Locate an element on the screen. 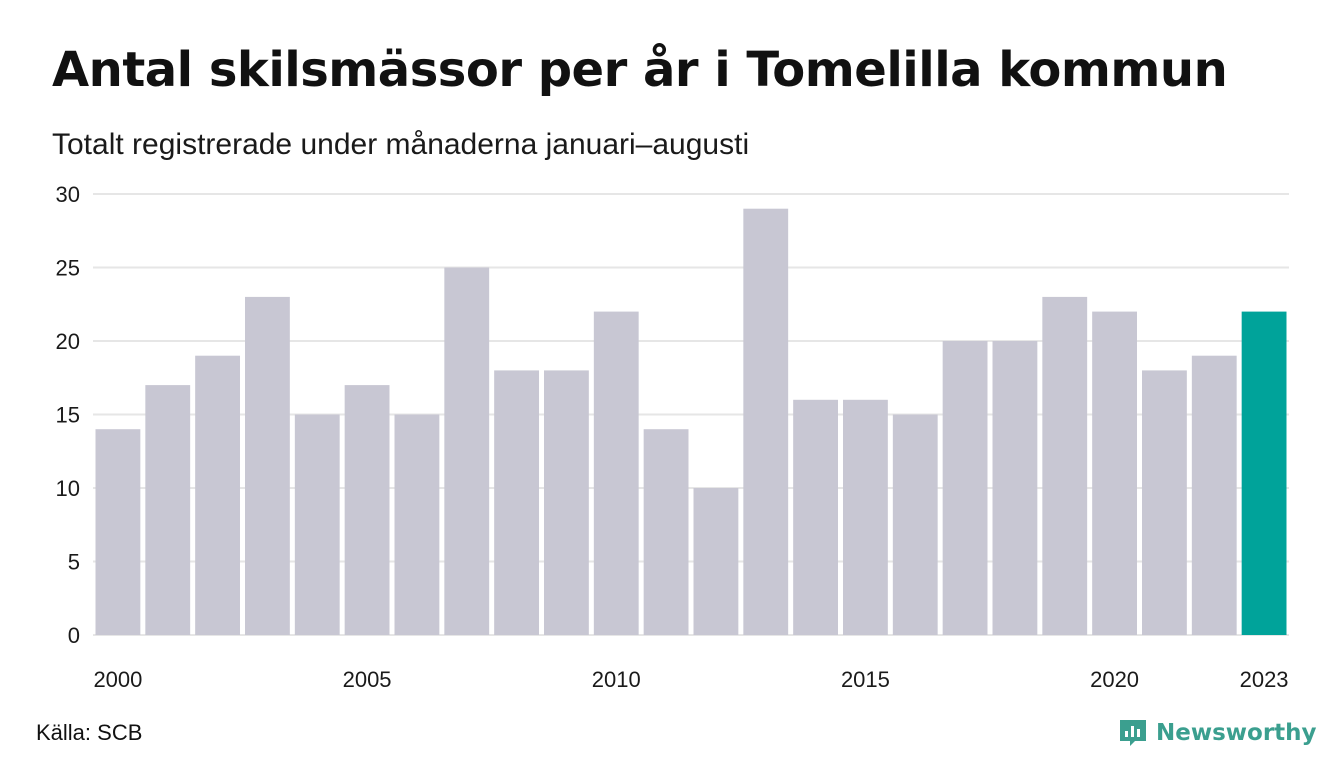 The height and width of the screenshot is (780, 1340). bar-2000 is located at coordinates (118, 532).